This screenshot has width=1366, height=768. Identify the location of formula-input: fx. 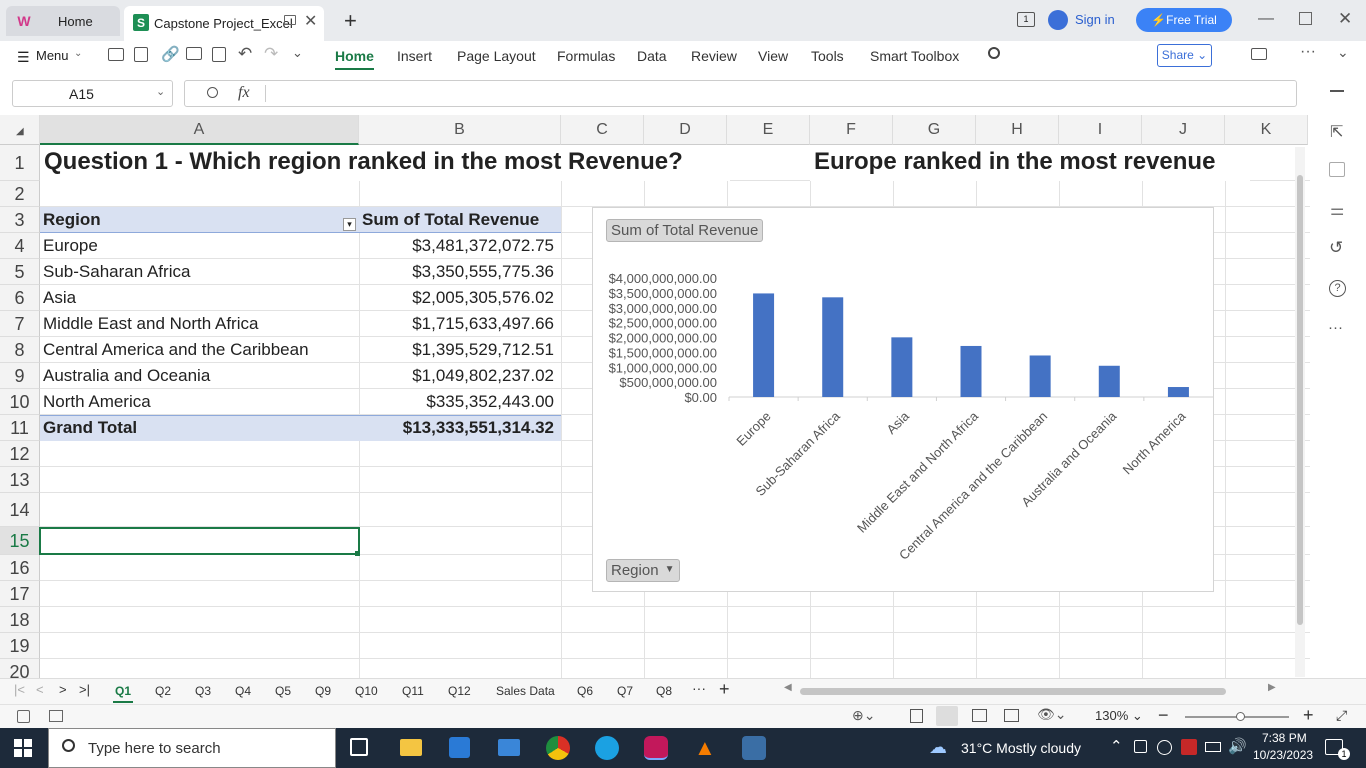
(740, 93).